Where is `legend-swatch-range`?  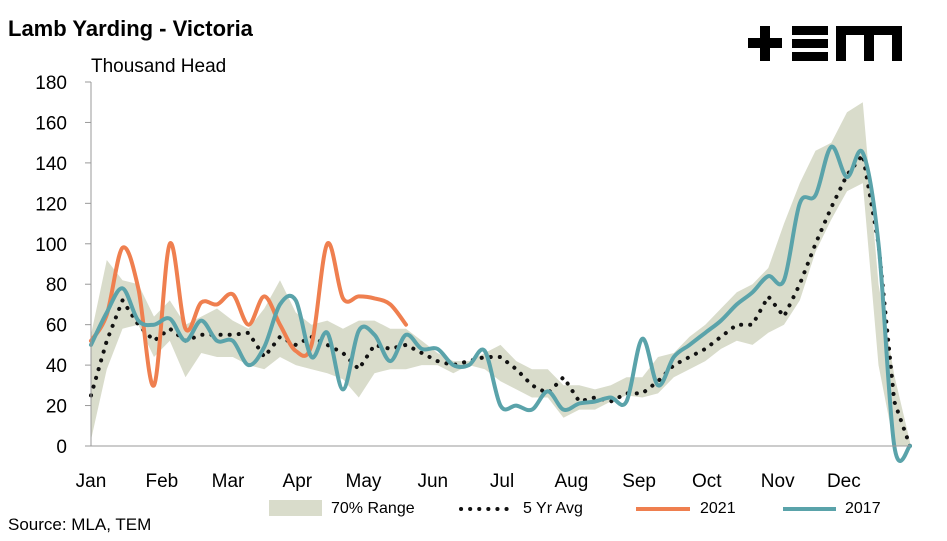 legend-swatch-range is located at coordinates (295, 508).